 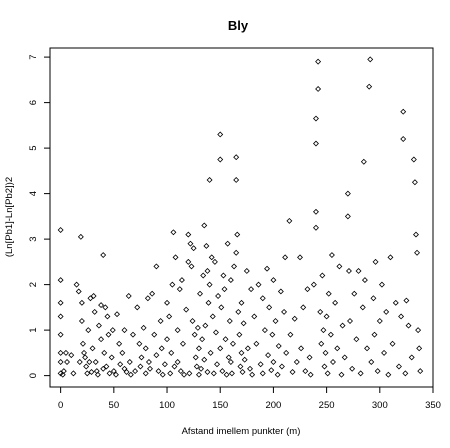 I want to click on y-tick-label: 5, so click(x=33, y=147).